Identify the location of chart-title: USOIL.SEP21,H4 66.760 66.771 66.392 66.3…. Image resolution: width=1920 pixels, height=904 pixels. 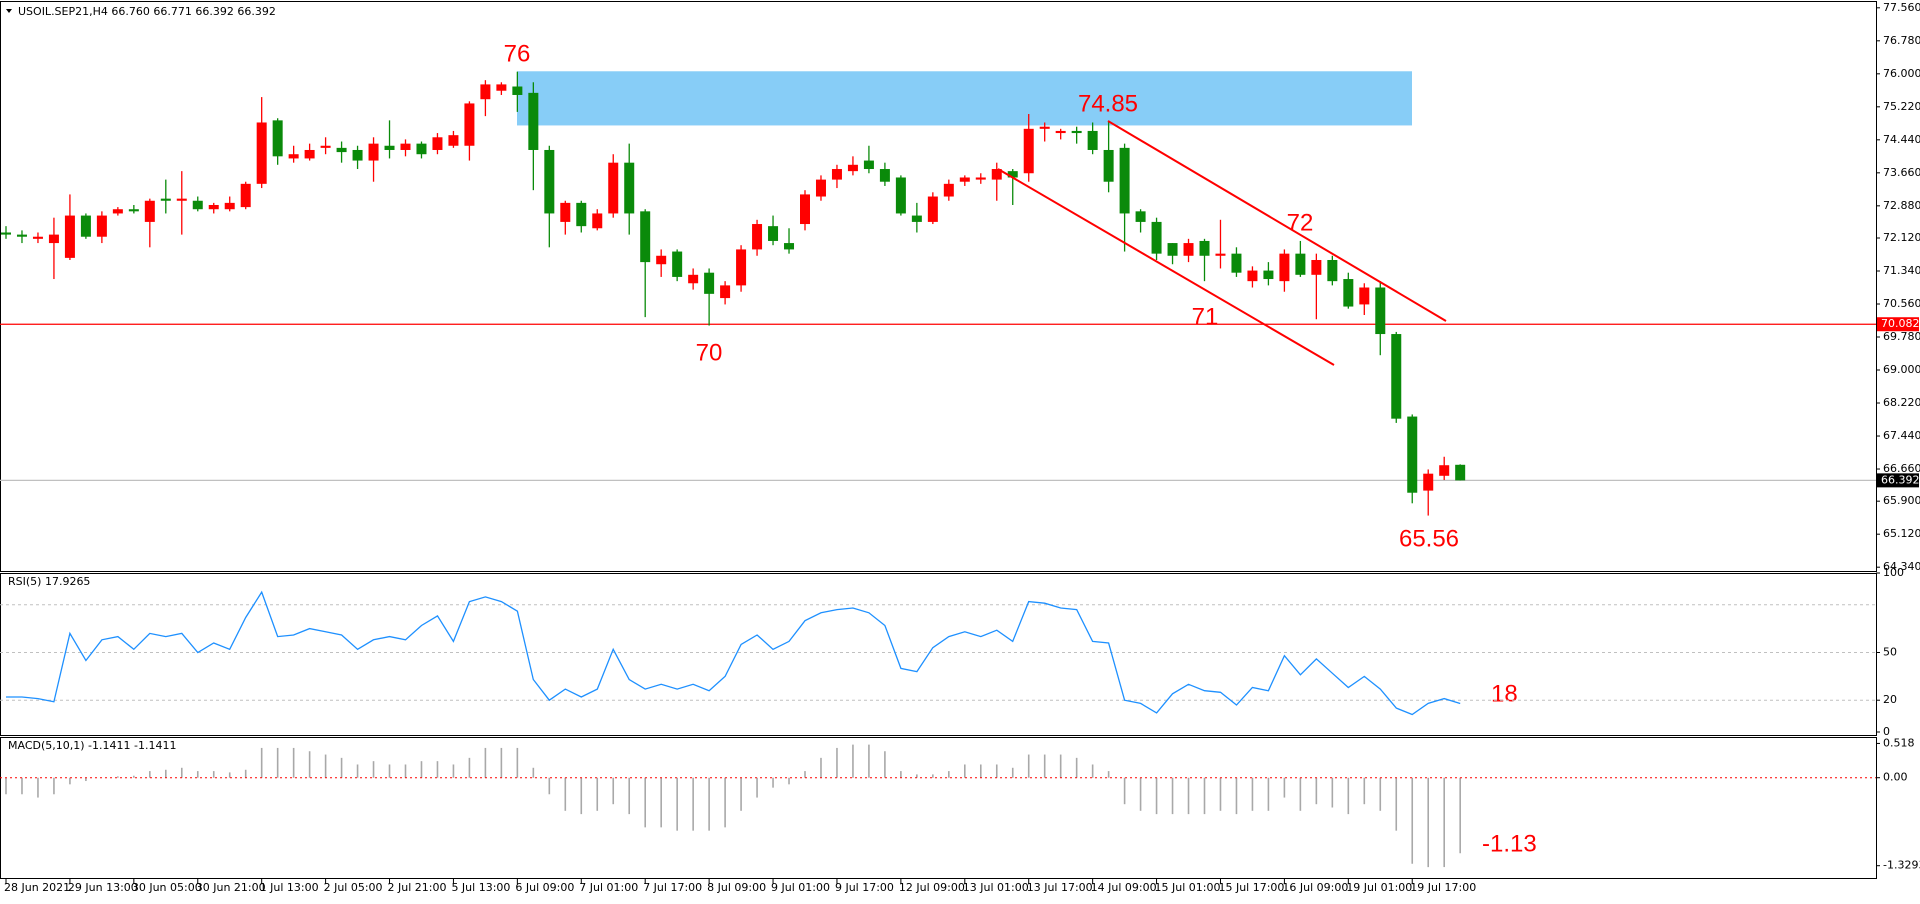
(147, 11).